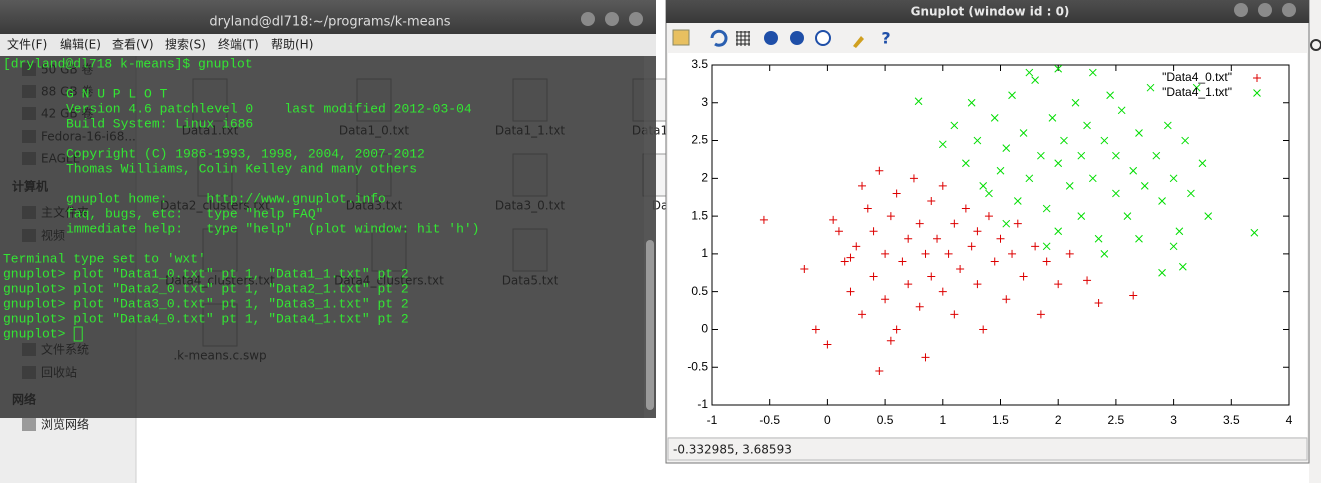 The height and width of the screenshot is (483, 1321). I want to click on cursor, so click(78, 334).